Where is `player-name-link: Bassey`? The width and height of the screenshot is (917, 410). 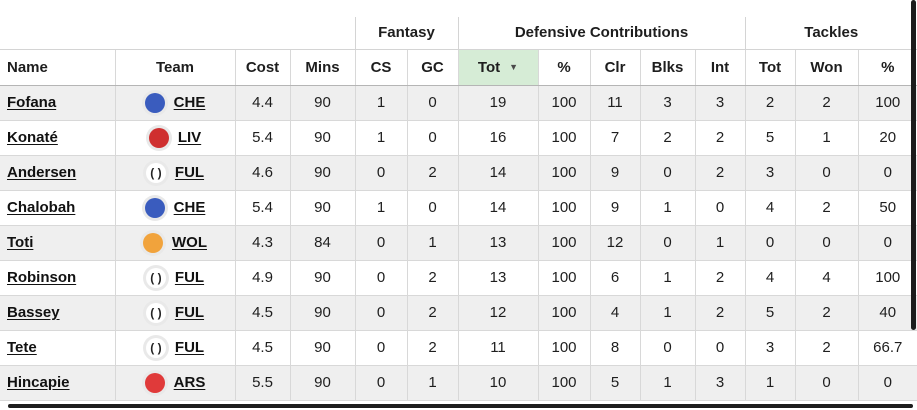 player-name-link: Bassey is located at coordinates (33, 312).